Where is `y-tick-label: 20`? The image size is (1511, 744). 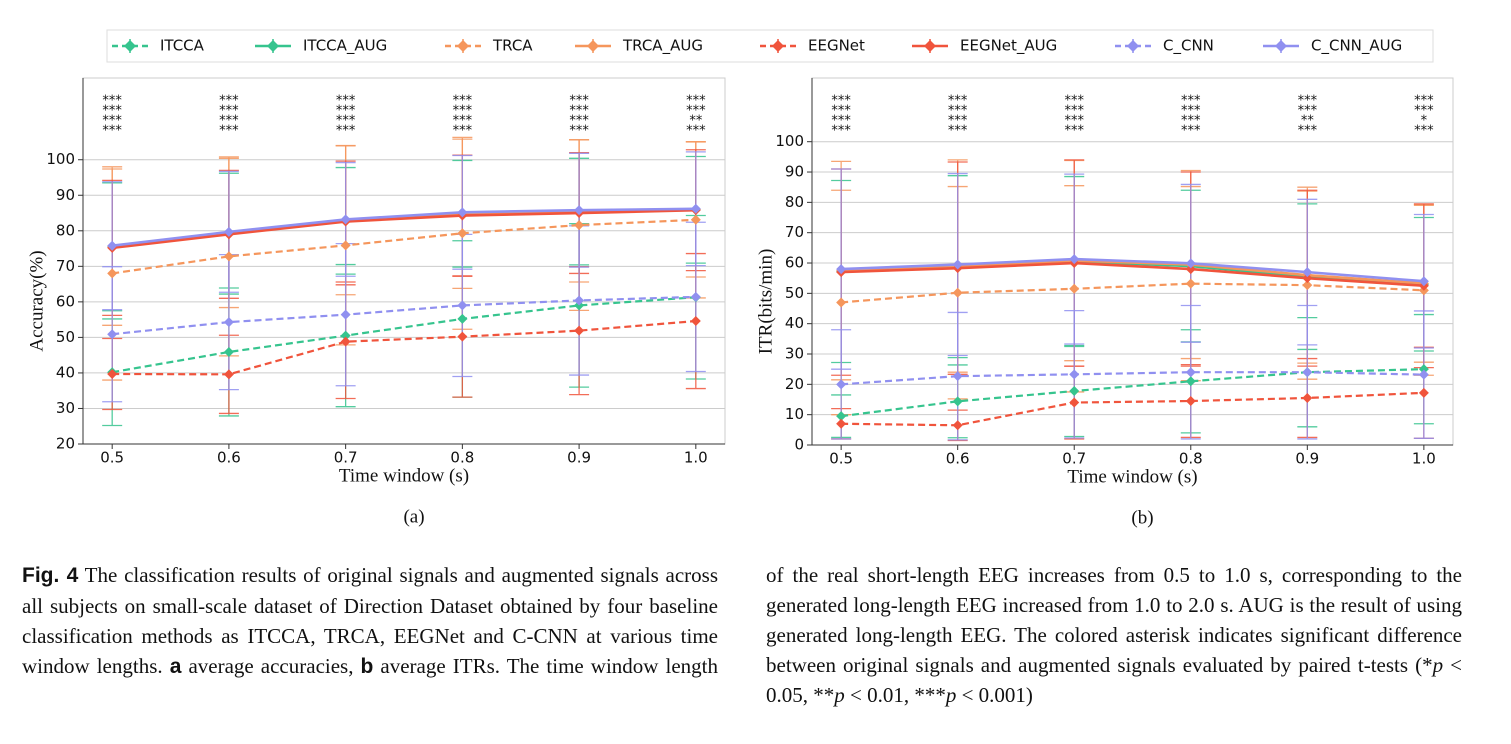
y-tick-label: 20 is located at coordinates (794, 384).